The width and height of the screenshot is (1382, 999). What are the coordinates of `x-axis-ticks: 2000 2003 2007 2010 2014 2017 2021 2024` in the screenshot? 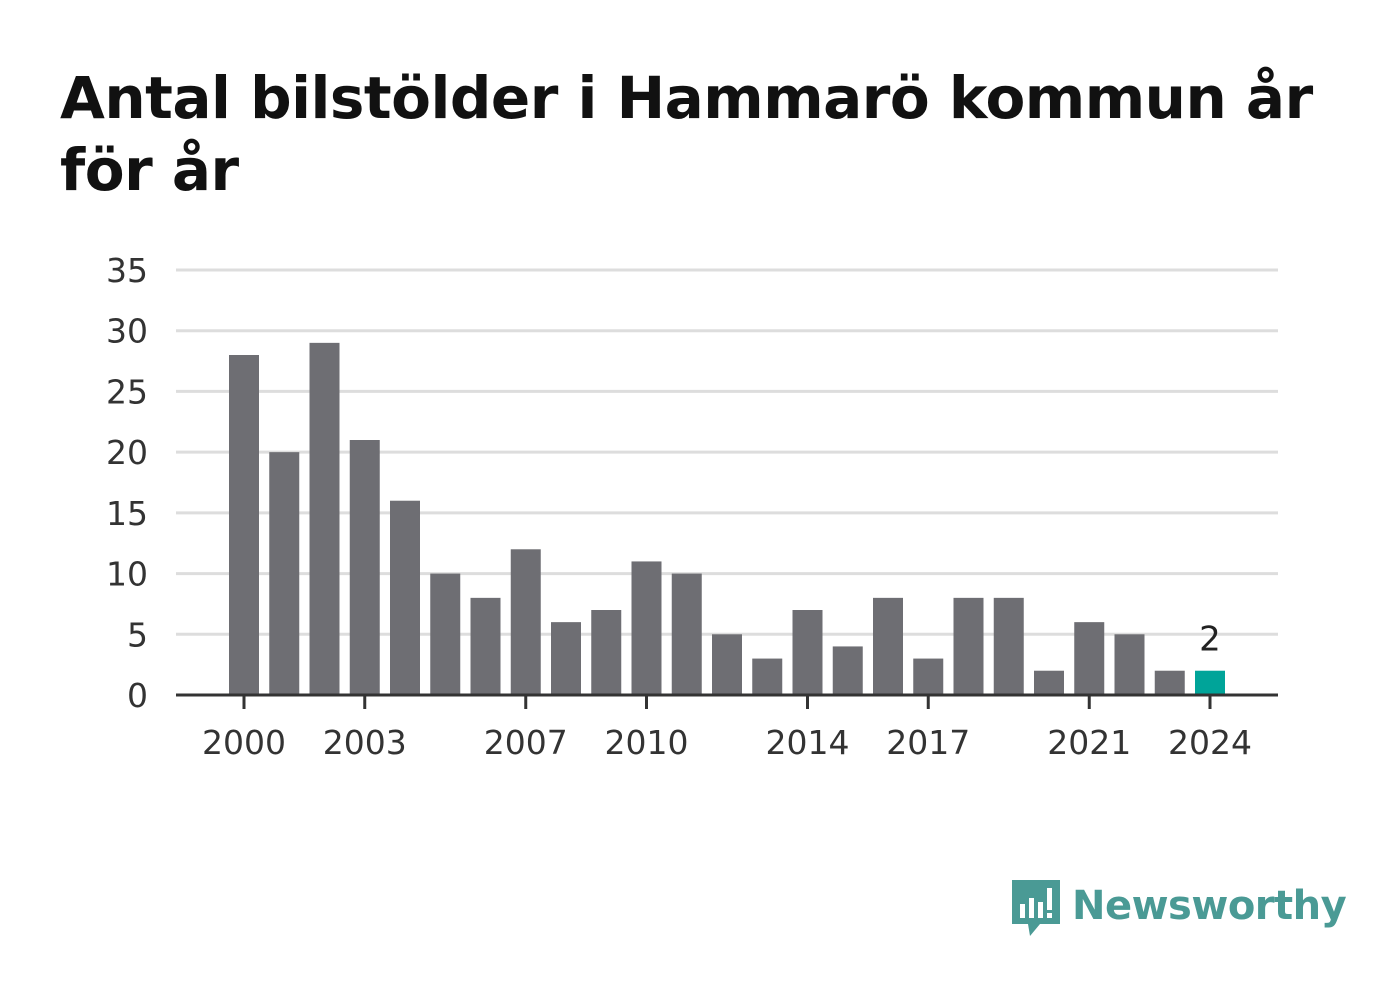 It's located at (727, 728).